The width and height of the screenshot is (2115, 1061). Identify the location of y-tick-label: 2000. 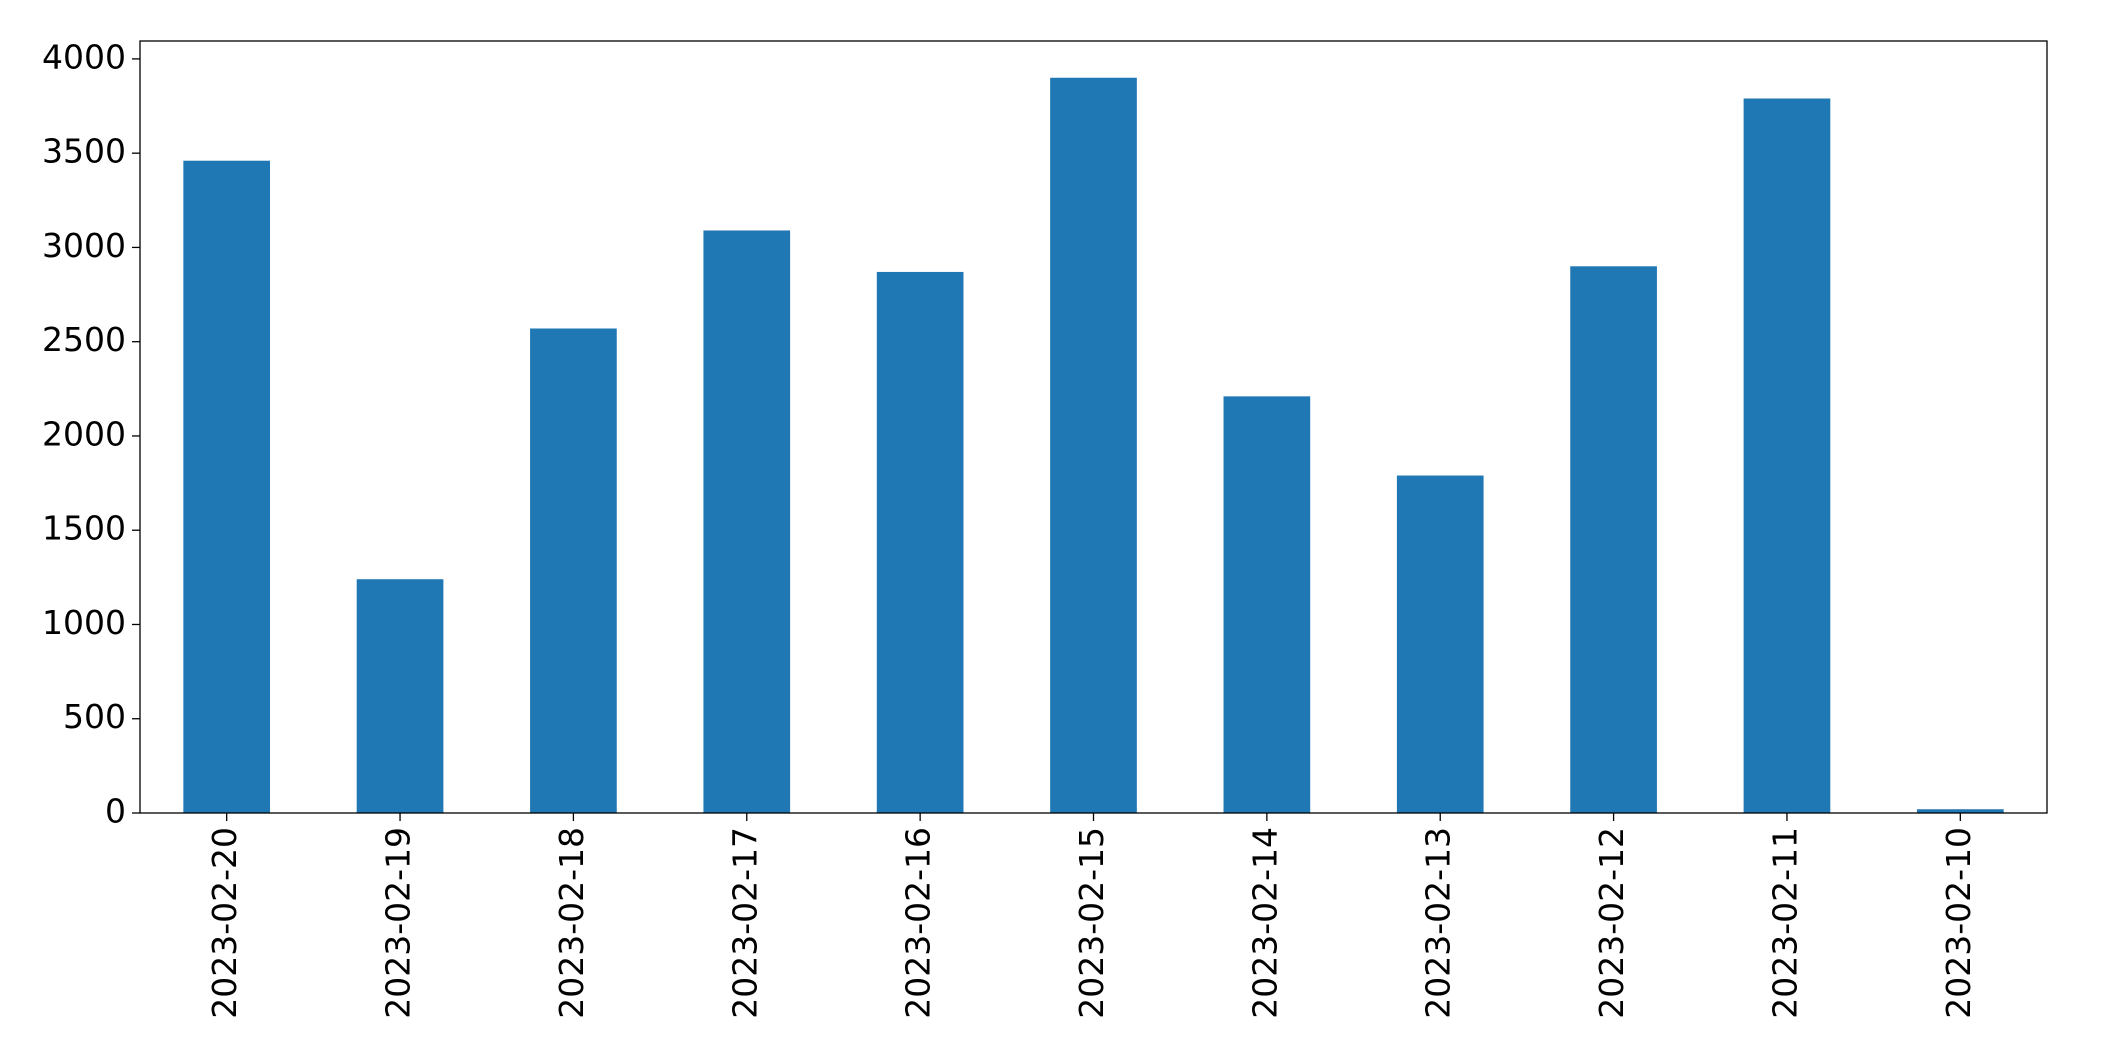
(84, 433).